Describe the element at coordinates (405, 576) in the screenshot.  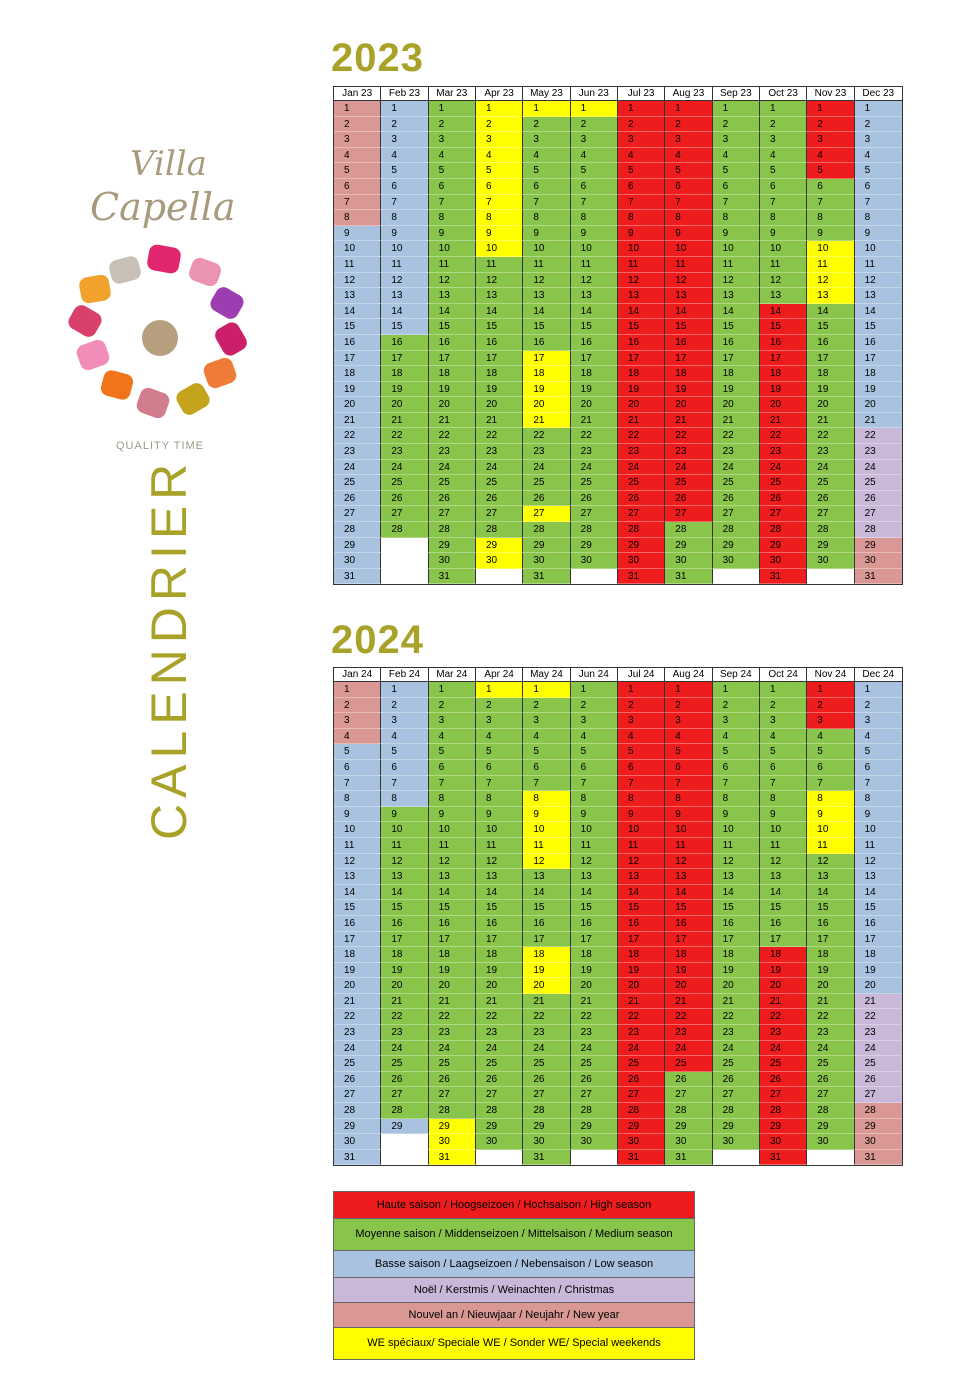
I see `empty-cell` at that location.